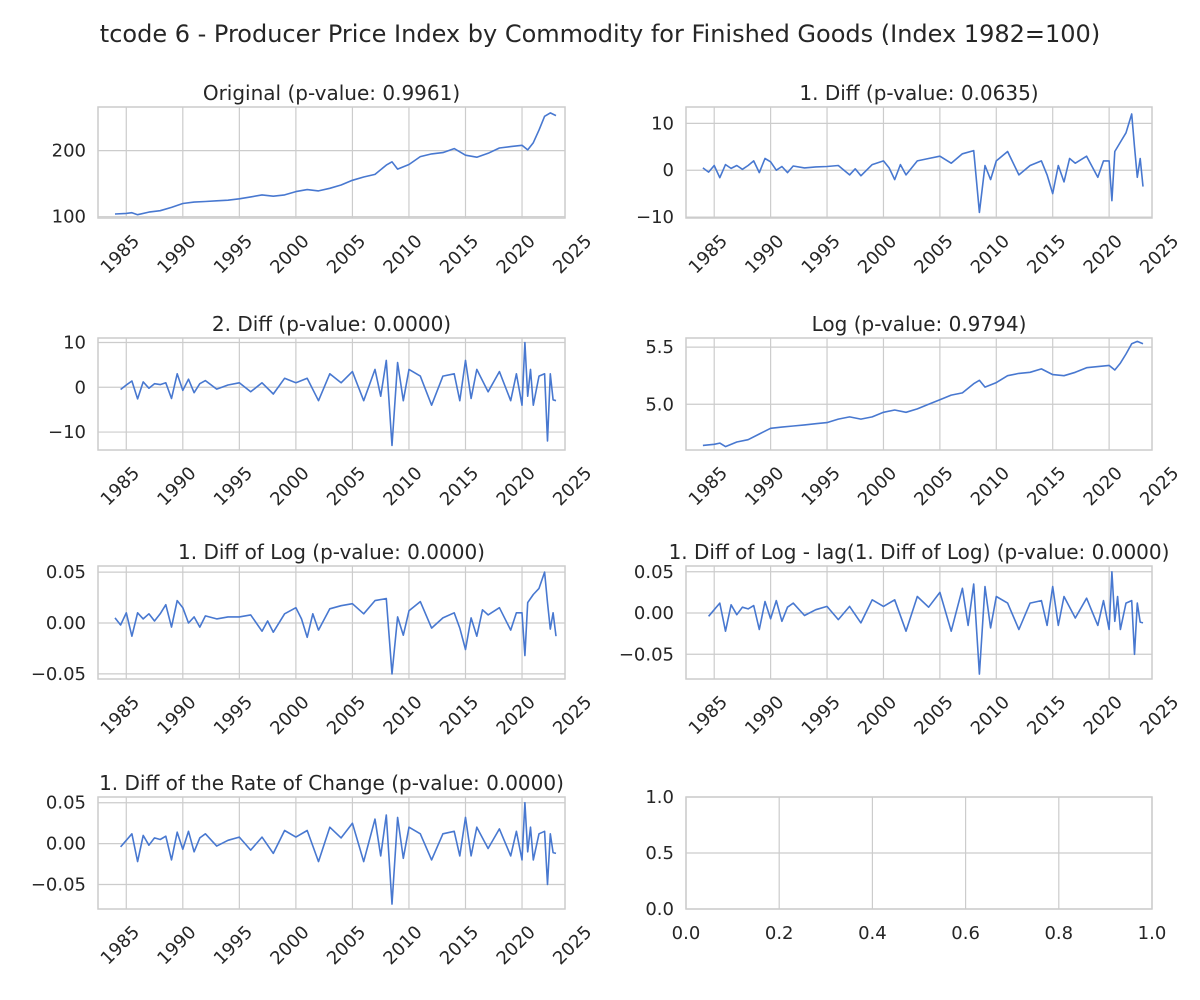 Image resolution: width=1200 pixels, height=1000 pixels. Describe the element at coordinates (659, 909) in the screenshot. I see `y-tick-label: 0.0` at that location.